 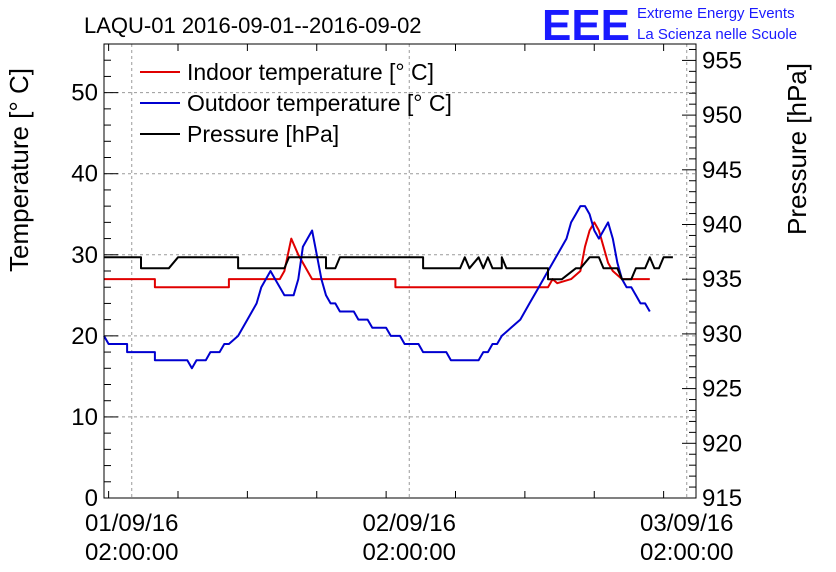 What do you see at coordinates (263, 134) in the screenshot?
I see `legend-label-3: Pressure [hPa]` at bounding box center [263, 134].